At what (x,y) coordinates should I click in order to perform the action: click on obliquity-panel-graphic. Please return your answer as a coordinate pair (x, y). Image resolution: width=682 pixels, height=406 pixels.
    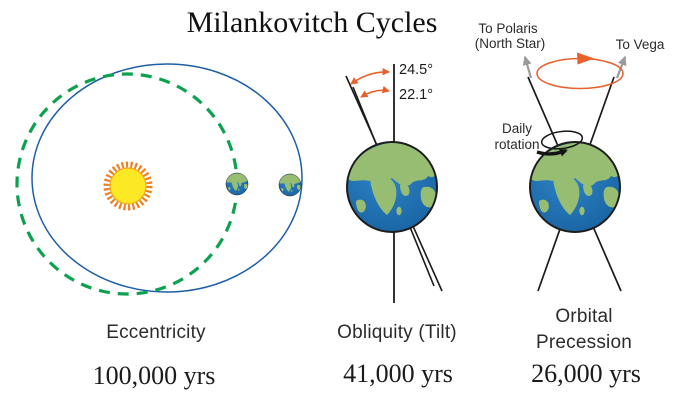
    Looking at the image, I should click on (394, 183).